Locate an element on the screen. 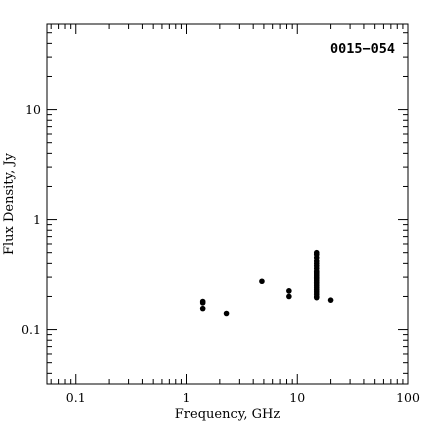 Image resolution: width=431 pixels, height=431 pixels. y-tick-label: 10 is located at coordinates (33, 109).